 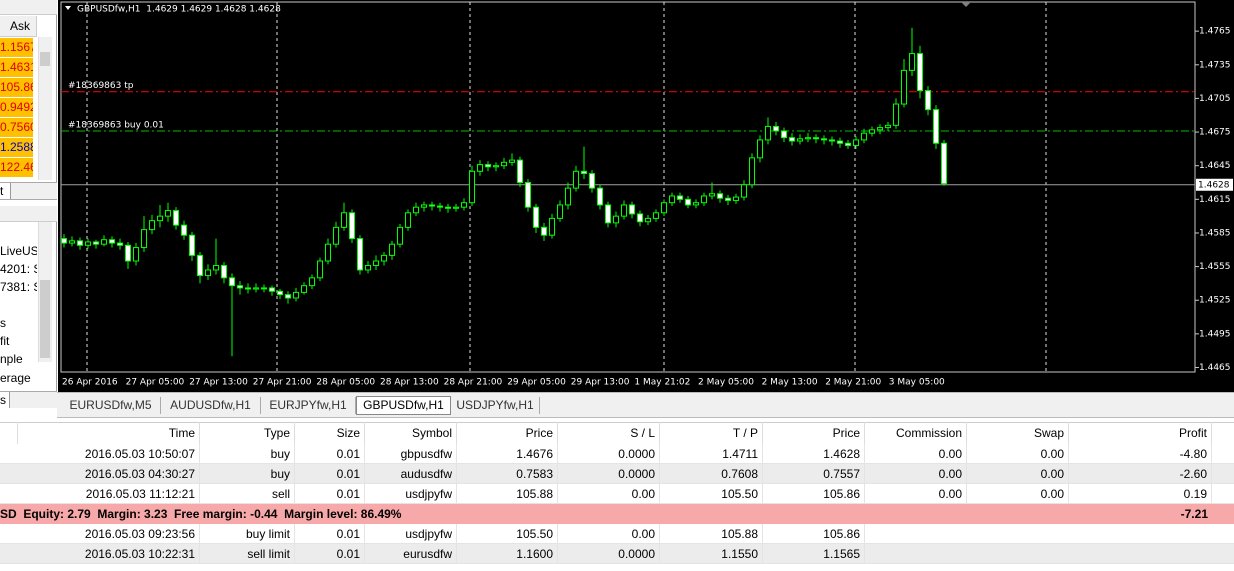 I want to click on order-level-label: #18369863 buy 0.01, so click(x=116, y=125).